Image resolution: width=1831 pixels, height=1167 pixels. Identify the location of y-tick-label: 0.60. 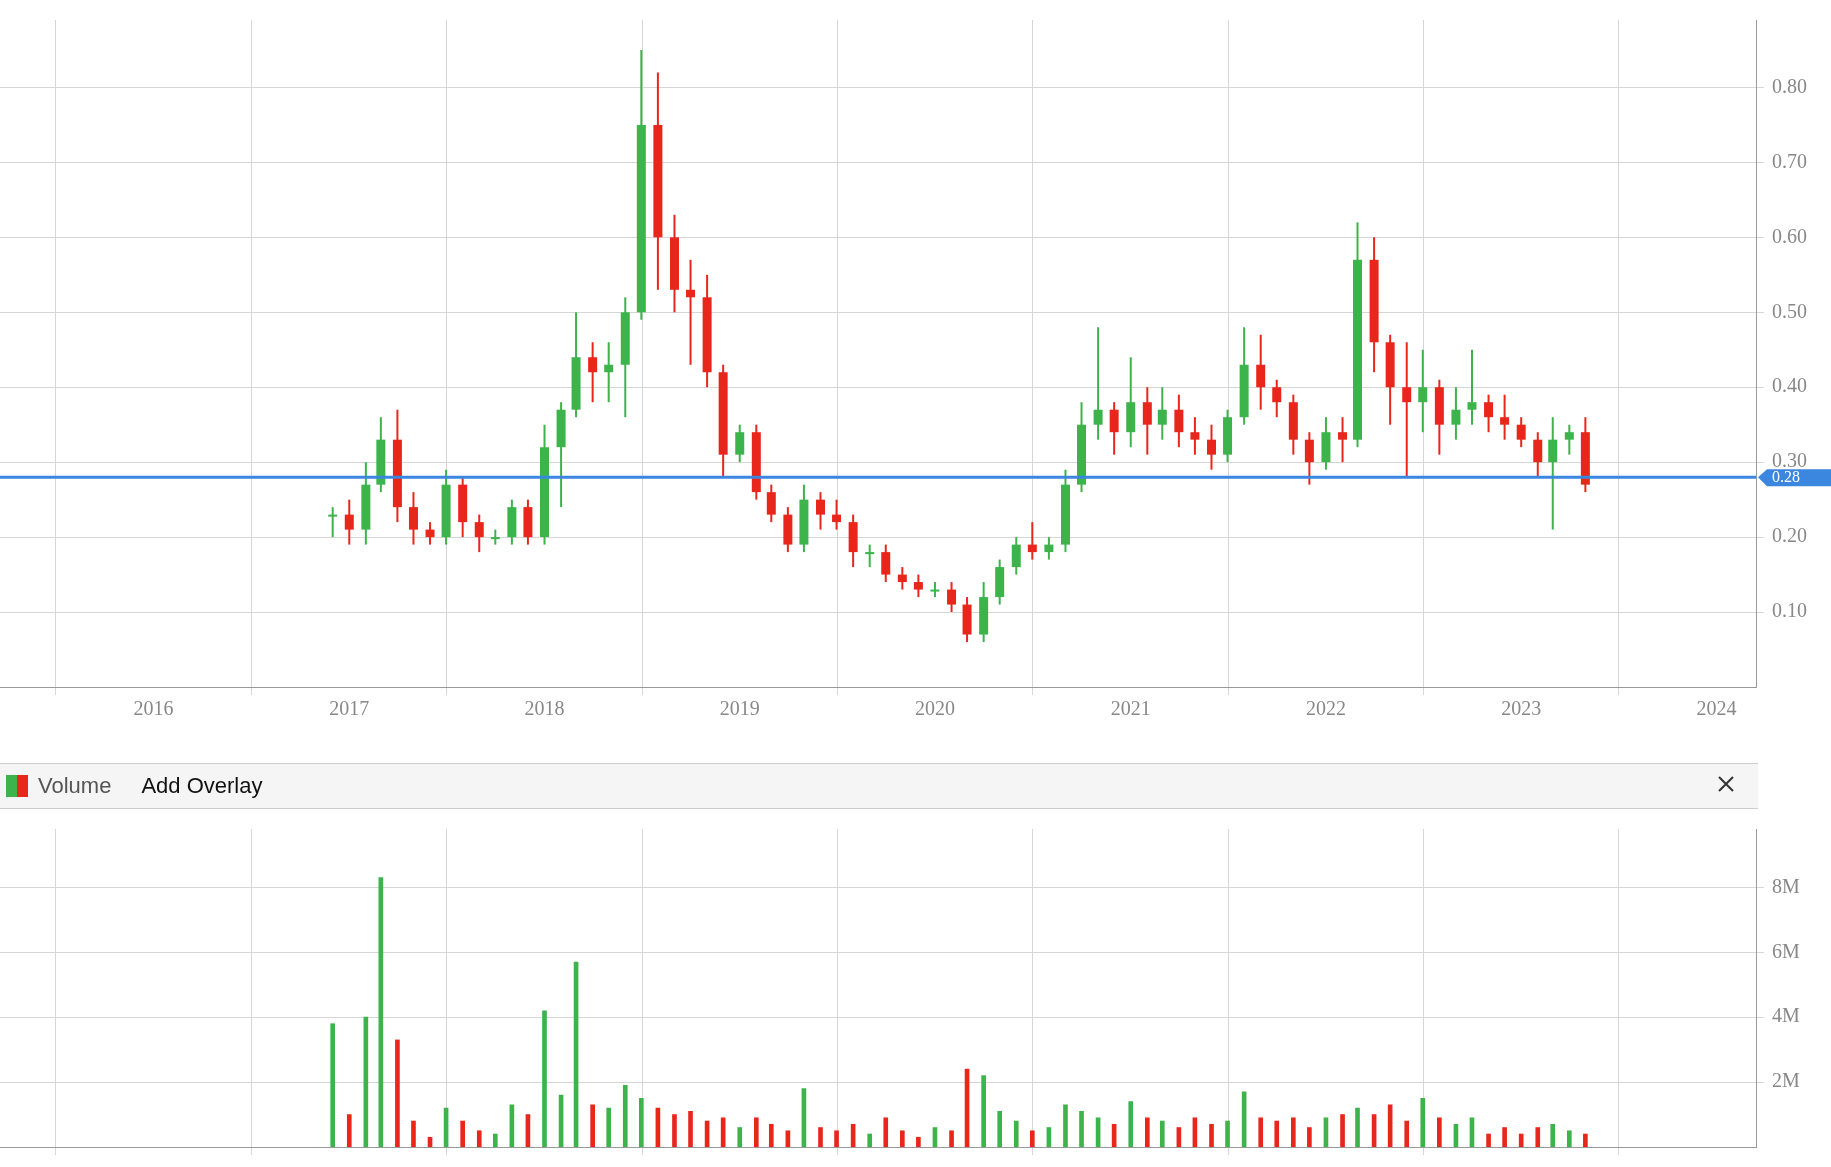
(1789, 235).